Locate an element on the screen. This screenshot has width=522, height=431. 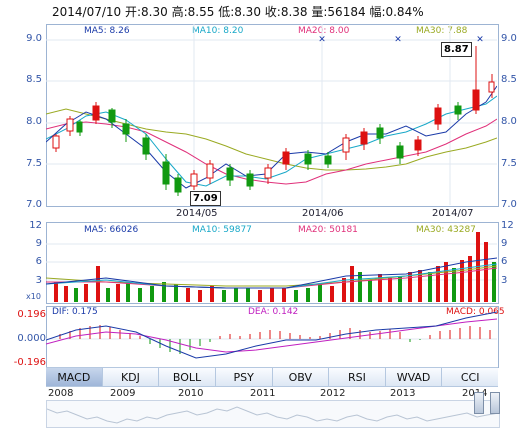
ma30-line is located at coordinates (271, 139).